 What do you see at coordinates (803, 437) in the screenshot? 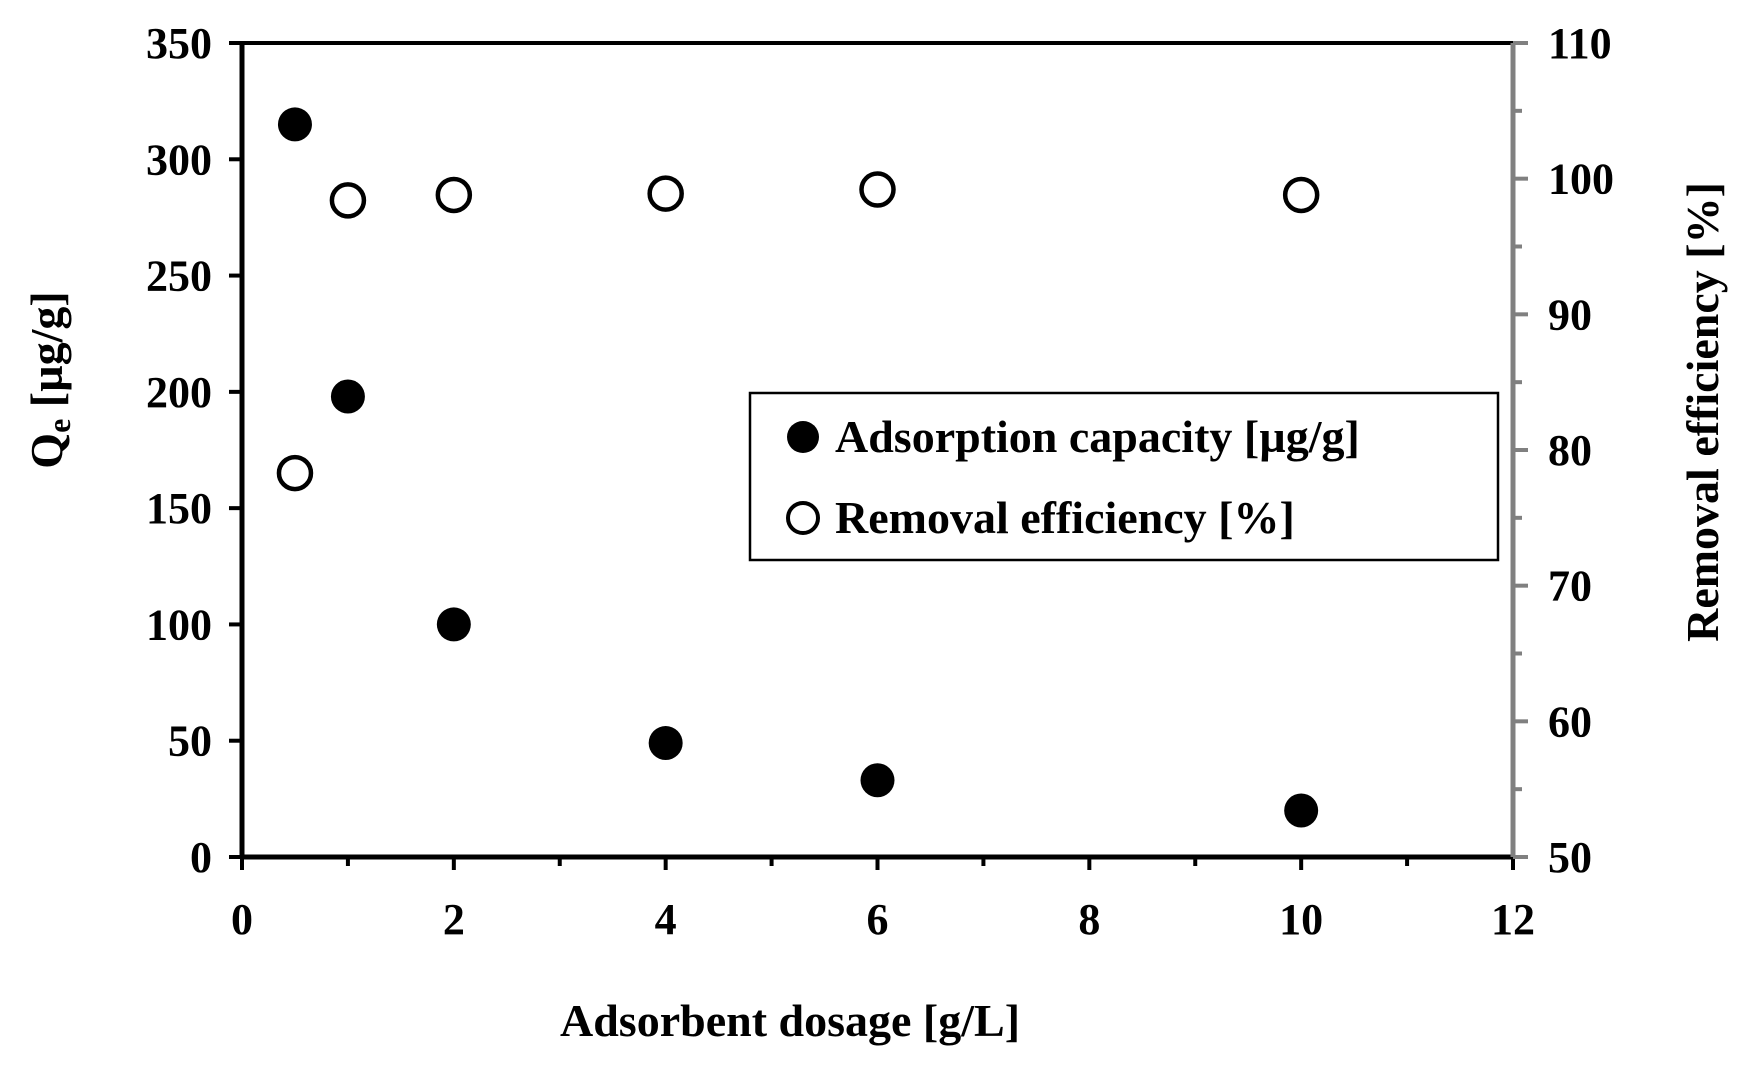
I see `legend-marker-filled-circle` at bounding box center [803, 437].